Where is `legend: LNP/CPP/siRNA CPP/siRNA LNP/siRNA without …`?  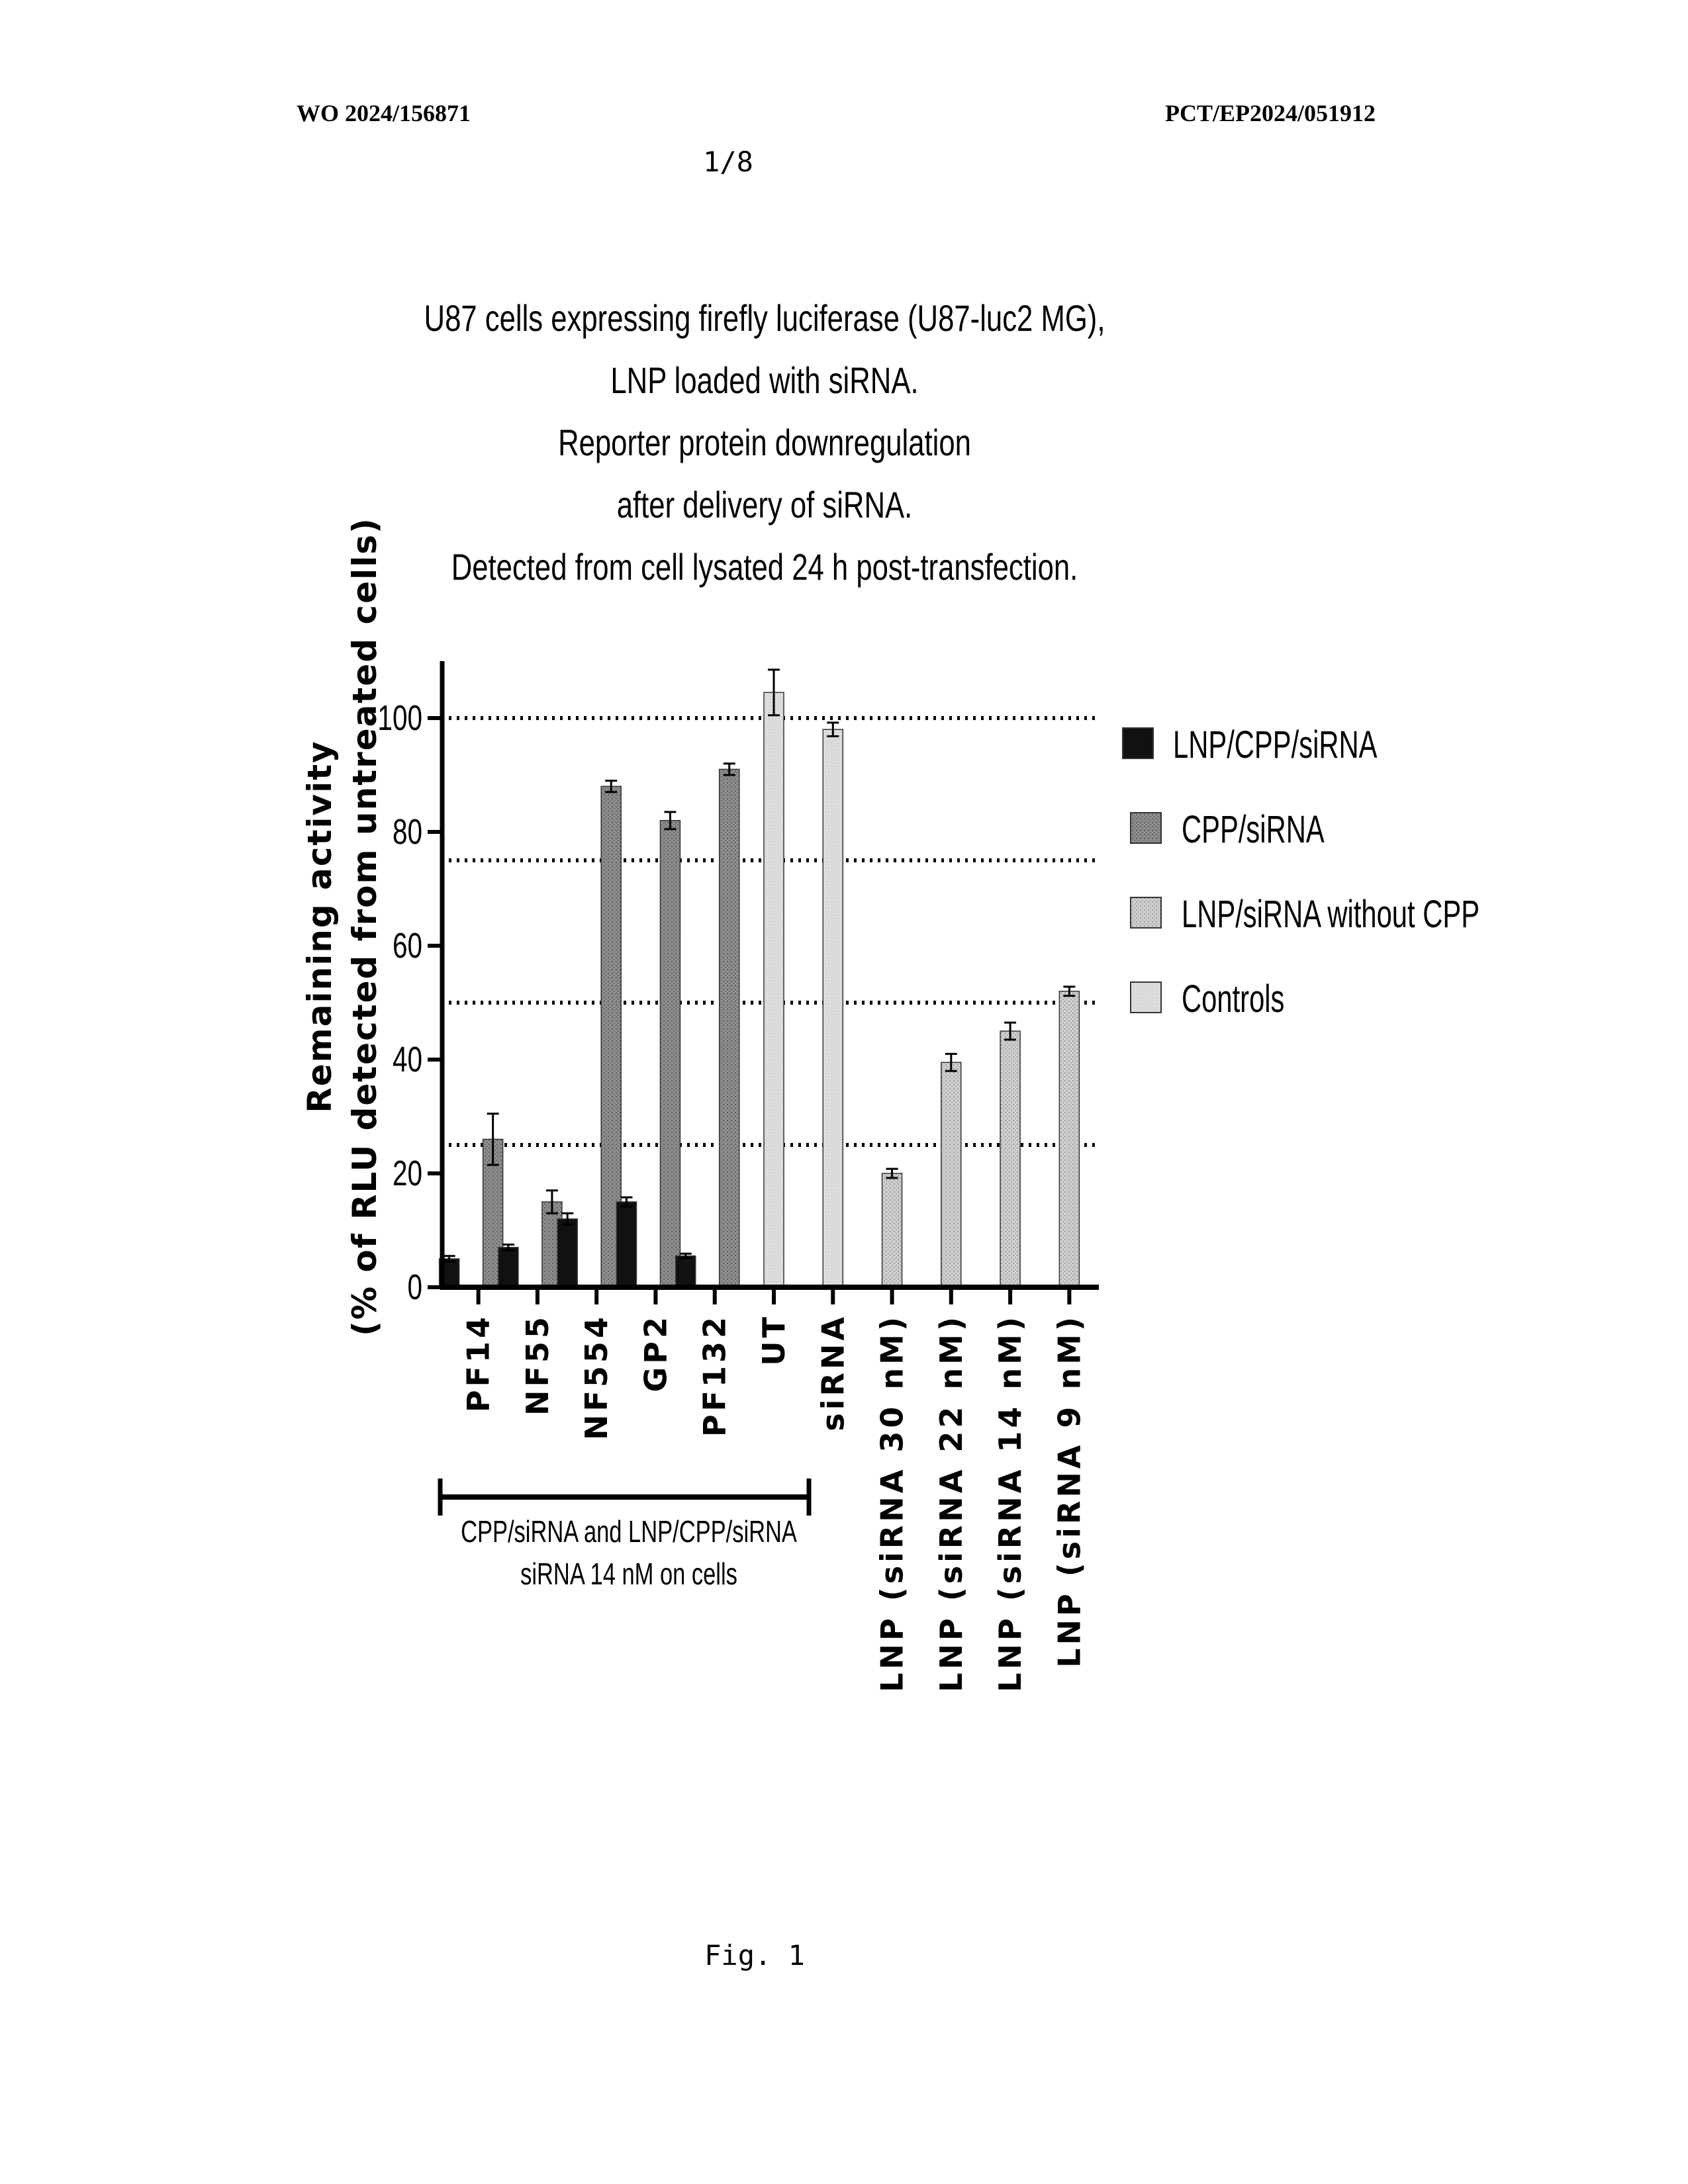 legend: LNP/CPP/siRNA CPP/siRNA LNP/siRNA without … is located at coordinates (1300, 872).